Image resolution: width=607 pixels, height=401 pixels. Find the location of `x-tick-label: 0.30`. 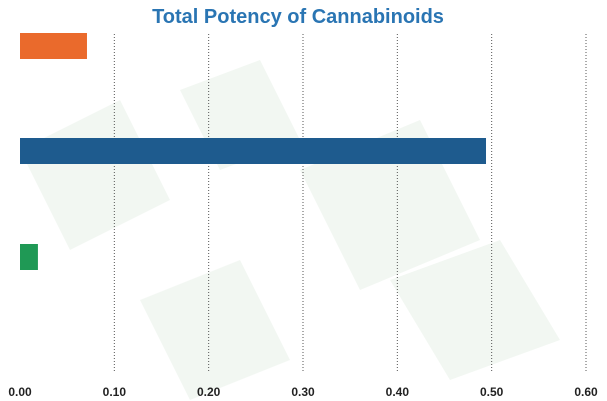

x-tick-label: 0.30 is located at coordinates (303, 392).